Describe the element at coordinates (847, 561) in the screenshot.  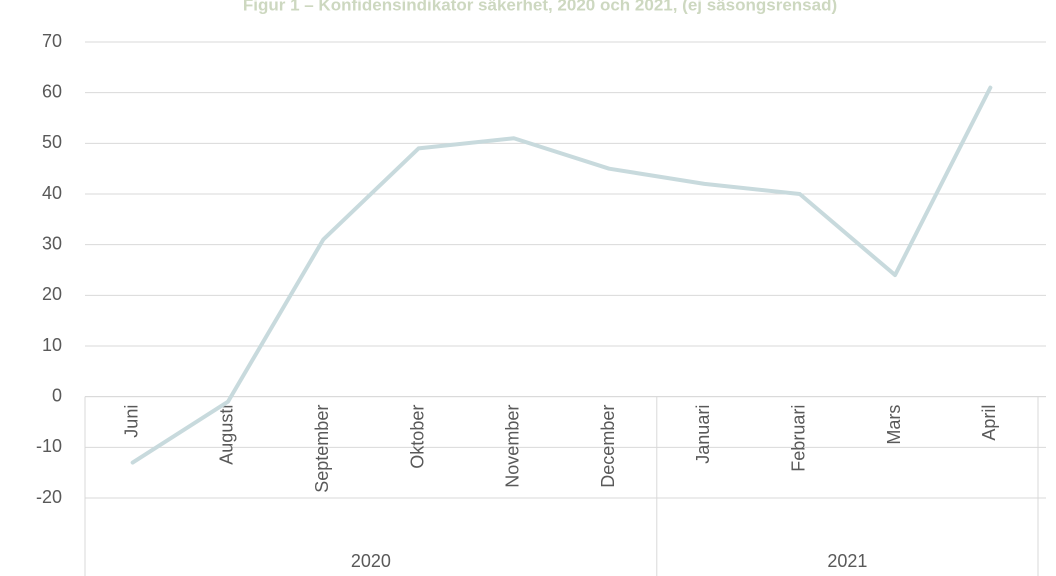
I see `group-label: 2021` at that location.